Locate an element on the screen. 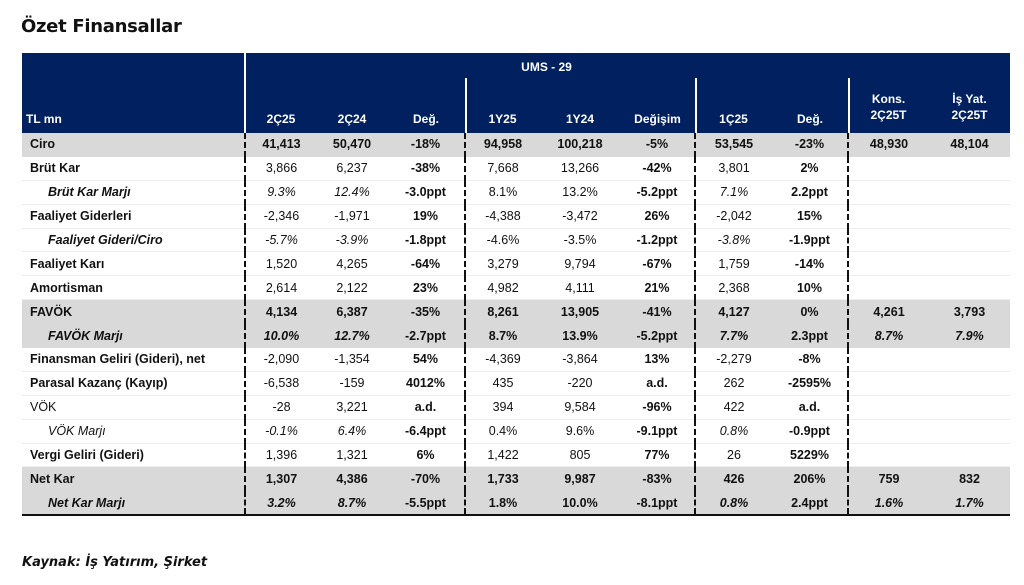 This screenshot has height=585, width=1024. table-cell: 3,221 is located at coordinates (352, 407).